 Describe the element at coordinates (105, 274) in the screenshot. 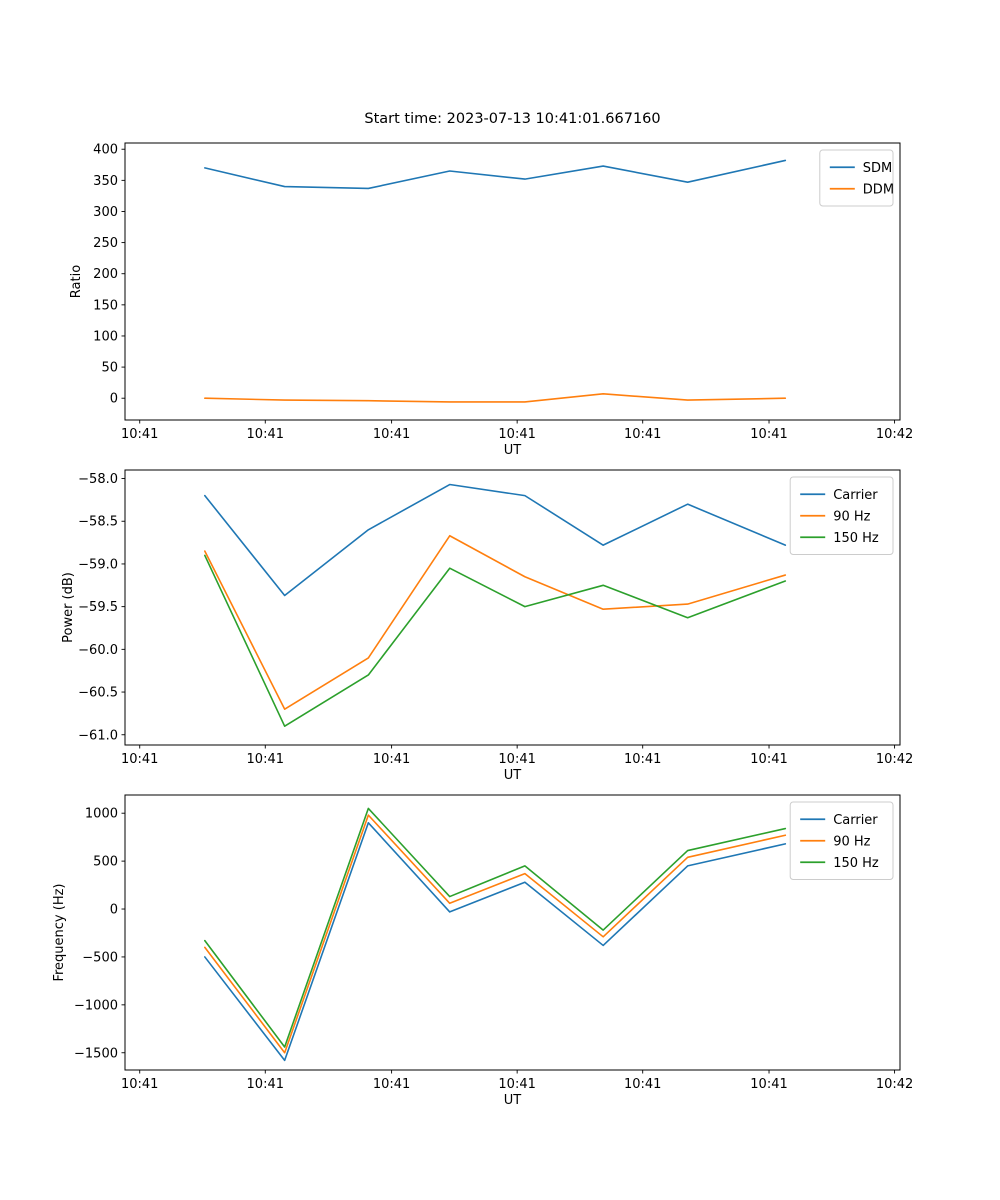

I see `y-tick-label: 200` at that location.